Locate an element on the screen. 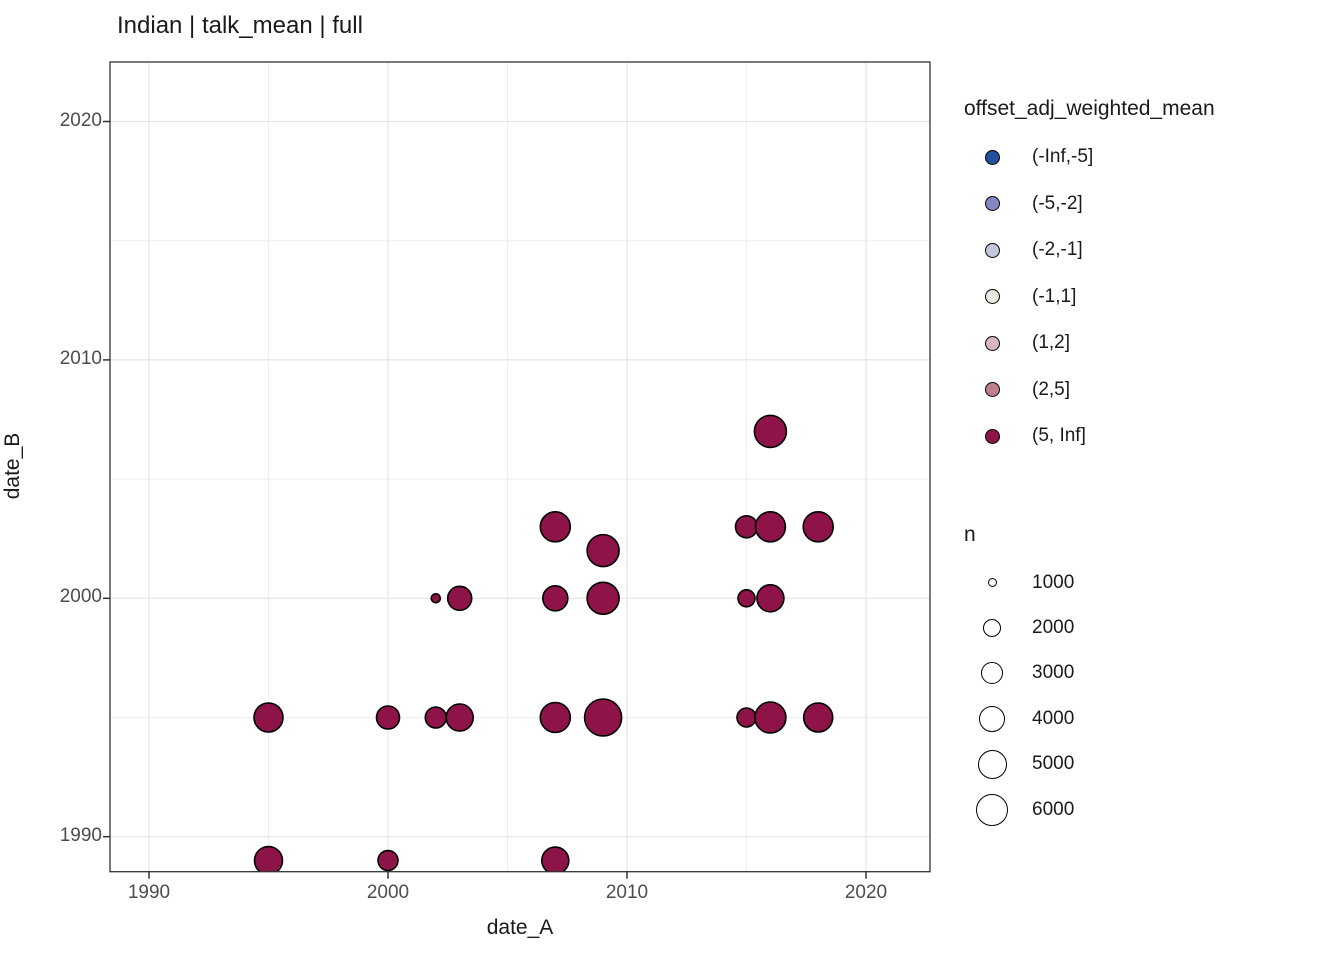  y-tick-label: 2020 is located at coordinates (80, 120).